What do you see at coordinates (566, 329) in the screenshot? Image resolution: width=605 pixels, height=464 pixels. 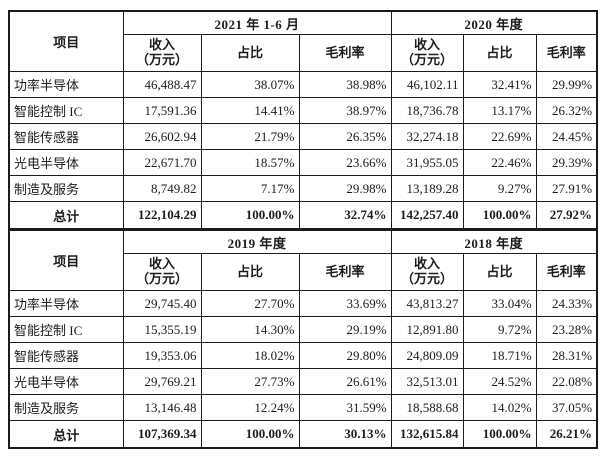 I see `cell-margin-p2: 23.28%` at bounding box center [566, 329].